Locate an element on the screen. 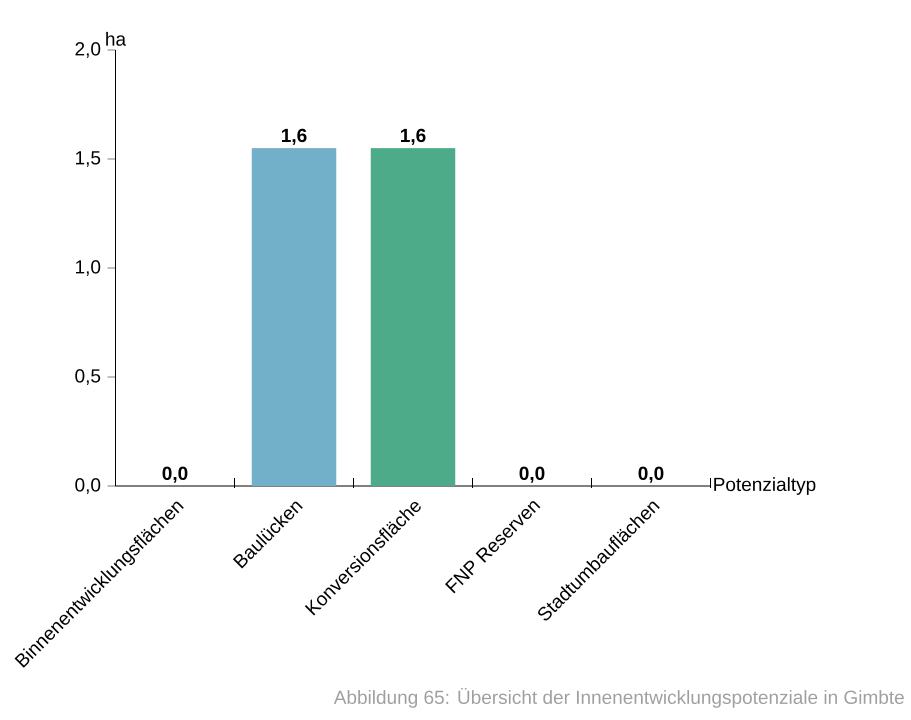 Image resolution: width=911 pixels, height=720 pixels. text: Abbildung 65: Übersicht der Innenentwicklungspotenziale in Gimbte is located at coordinates (619, 698).